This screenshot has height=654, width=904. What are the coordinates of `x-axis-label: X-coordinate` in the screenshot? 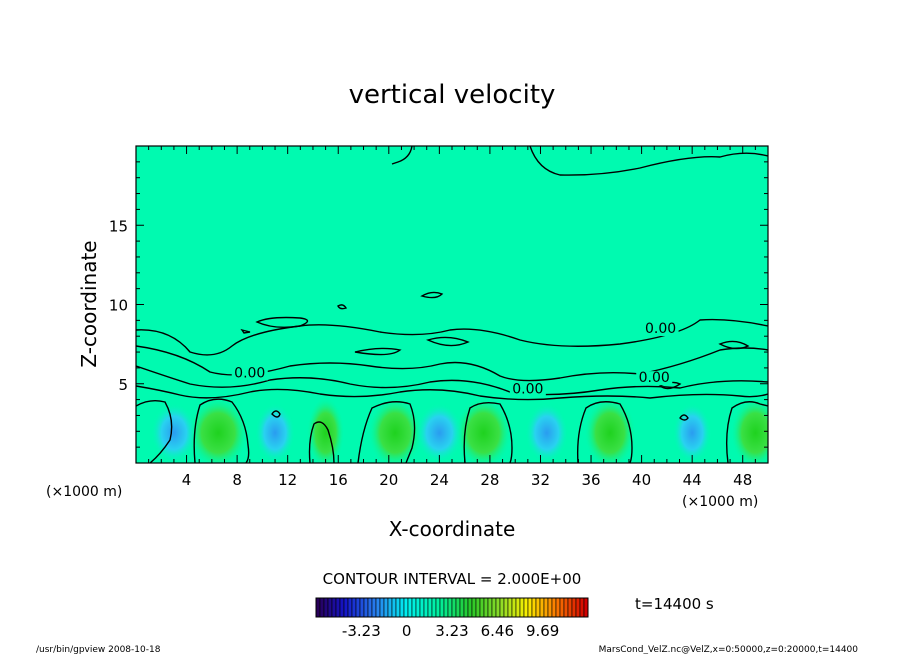 It's located at (452, 529).